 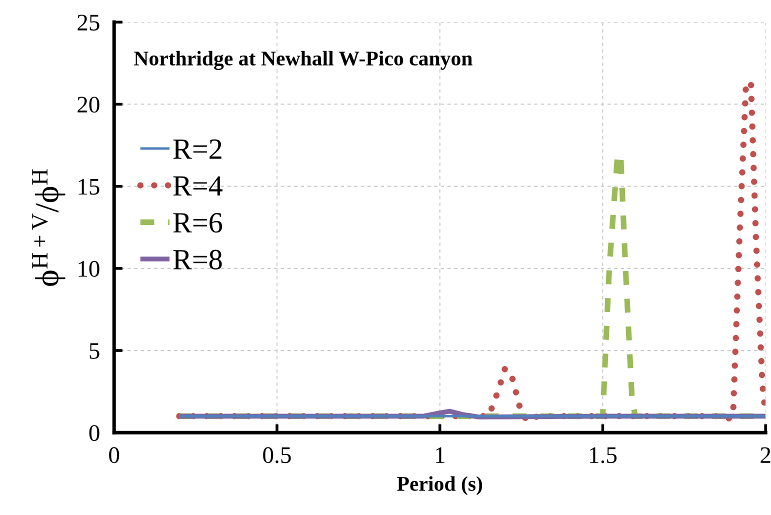 I want to click on x-axis-title: Period (s), so click(x=439, y=486).